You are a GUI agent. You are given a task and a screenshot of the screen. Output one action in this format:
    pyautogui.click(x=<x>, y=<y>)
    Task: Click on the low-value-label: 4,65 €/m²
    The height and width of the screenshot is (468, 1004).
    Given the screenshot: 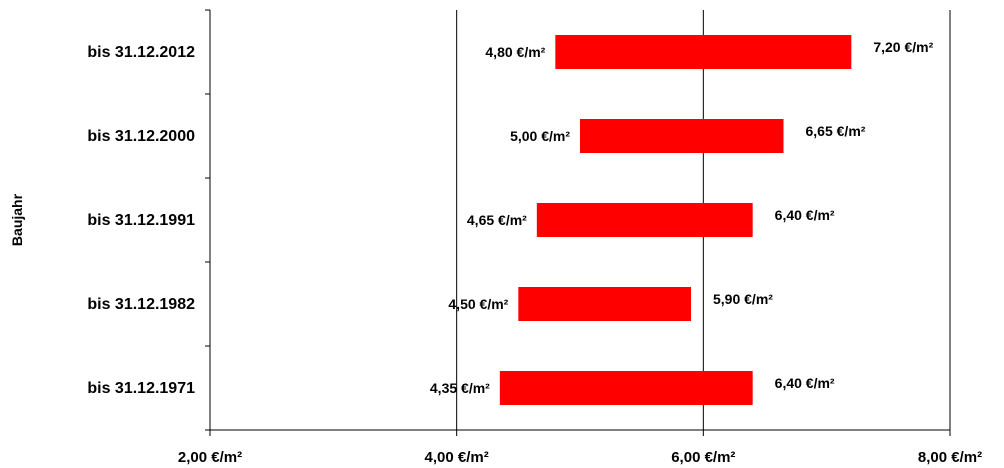 What is the action you would take?
    pyautogui.click(x=497, y=220)
    